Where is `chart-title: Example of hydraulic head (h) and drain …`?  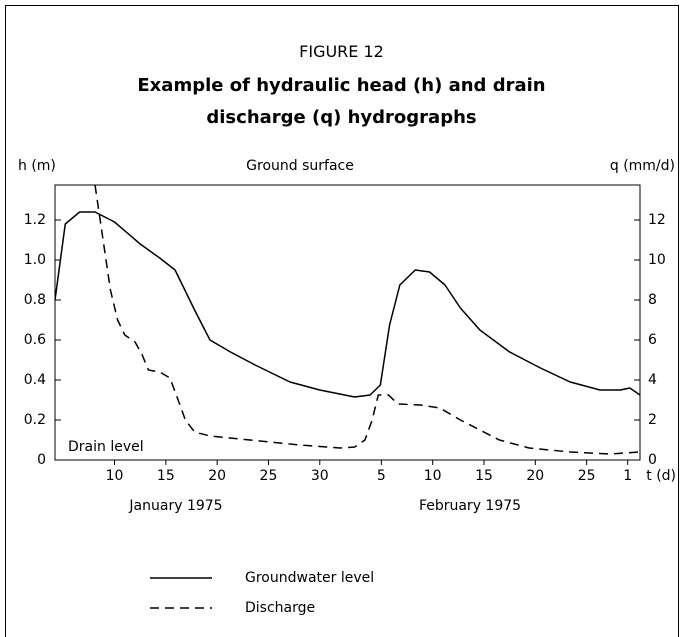
chart-title: Example of hydraulic head (h) and drain … is located at coordinates (341, 101).